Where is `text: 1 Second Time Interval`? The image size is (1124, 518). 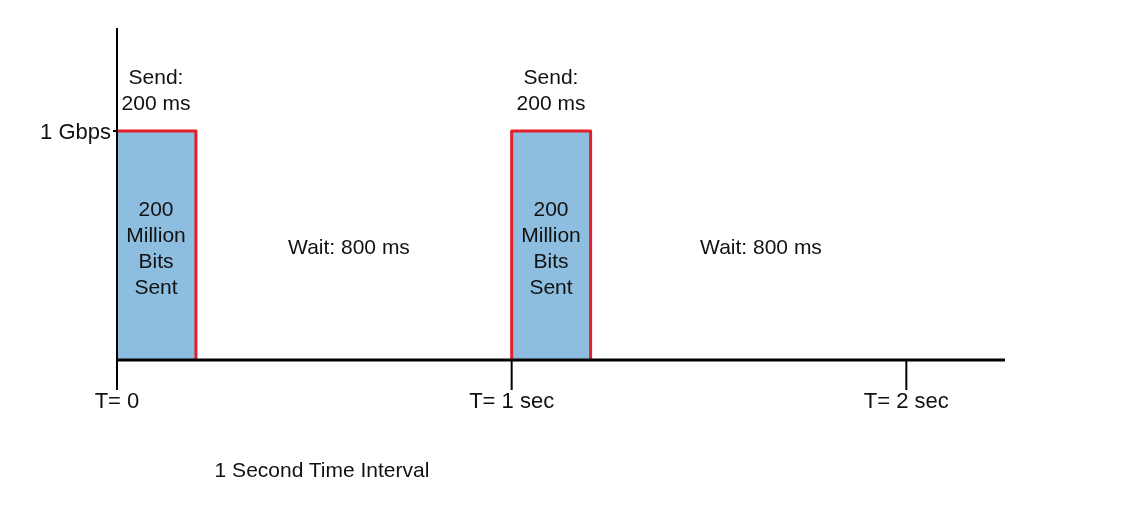 text: 1 Second Time Interval is located at coordinates (322, 470).